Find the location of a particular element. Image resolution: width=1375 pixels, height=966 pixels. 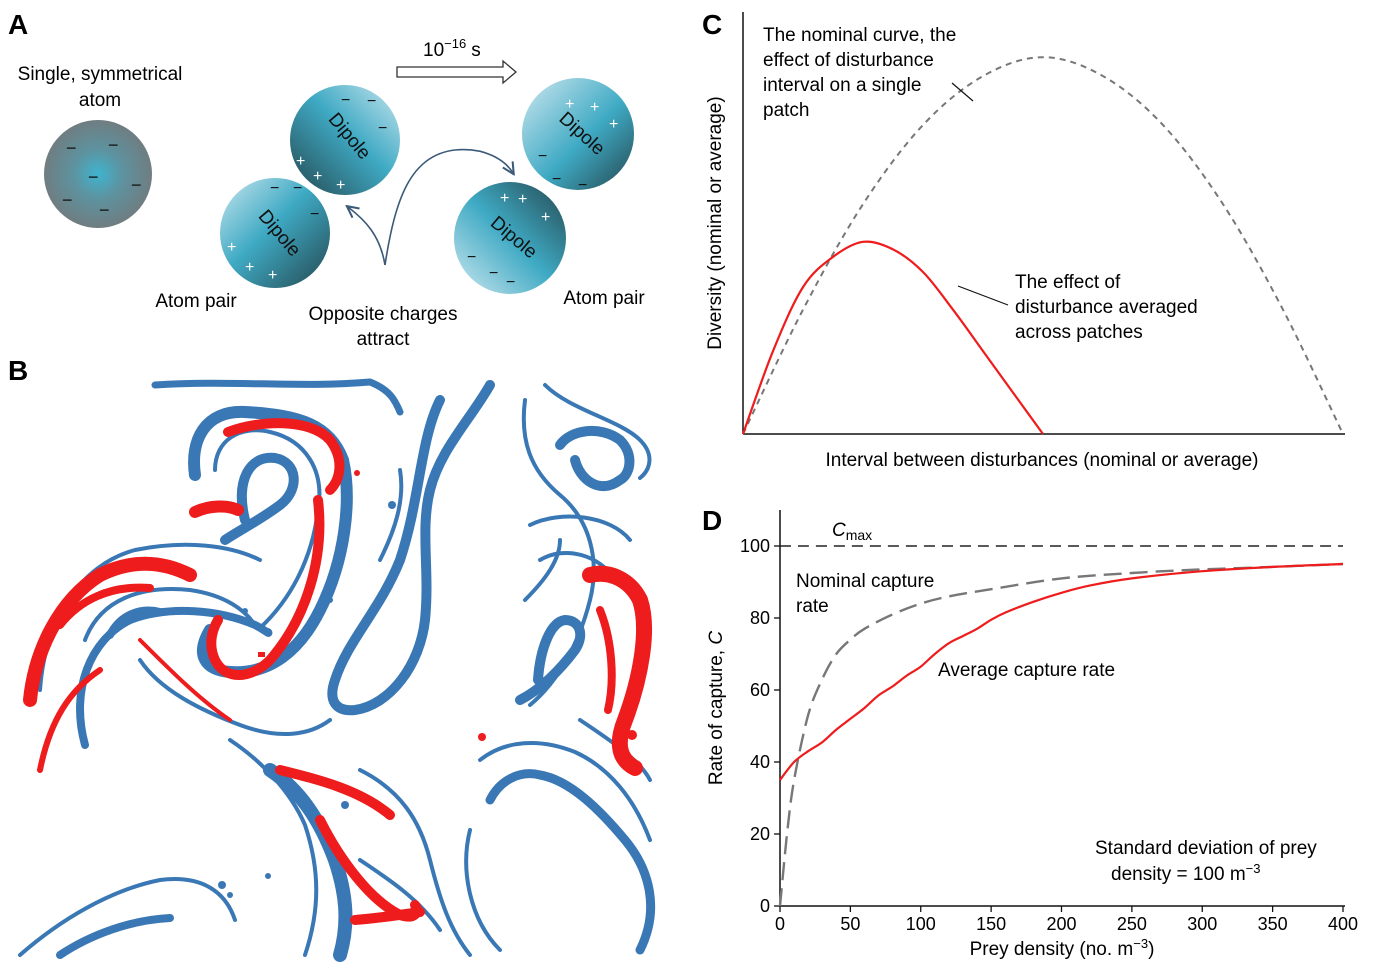

atom-pair-right-label: Atom pair is located at coordinates (604, 298).